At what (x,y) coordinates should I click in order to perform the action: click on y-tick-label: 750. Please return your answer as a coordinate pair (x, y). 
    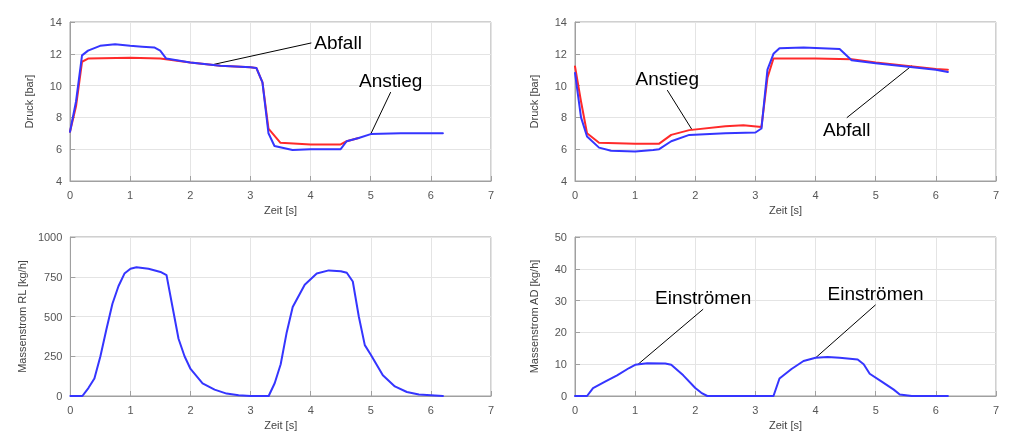
    Looking at the image, I should click on (53, 276).